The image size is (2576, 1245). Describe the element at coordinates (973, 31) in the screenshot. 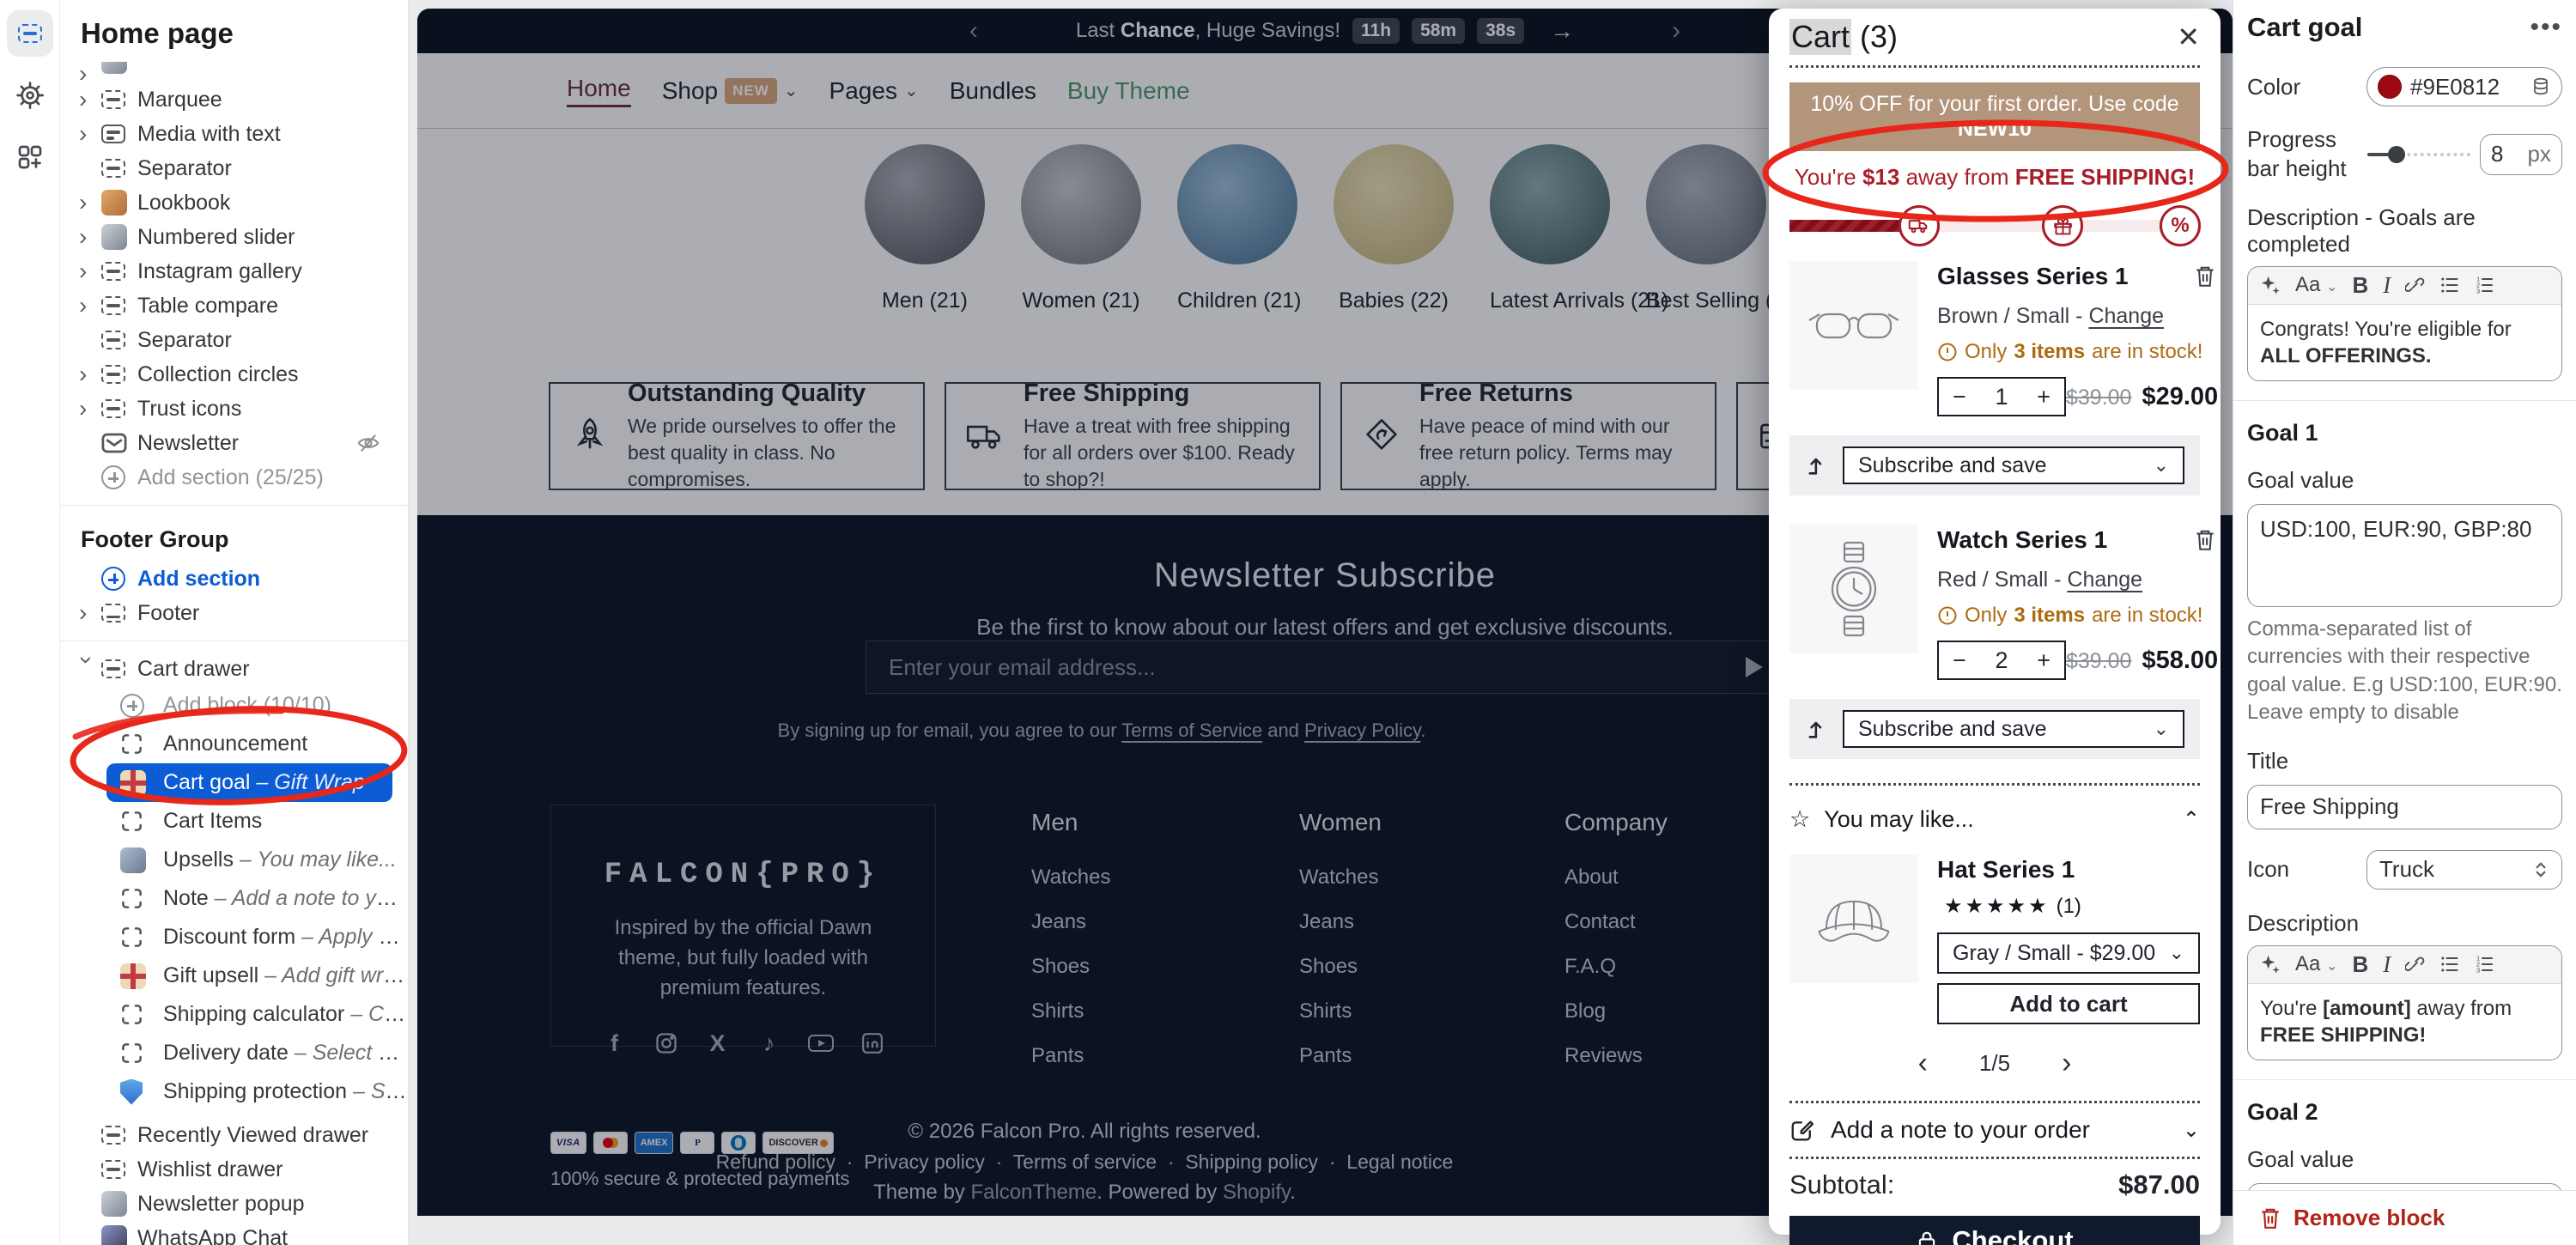

I see `carousel-prev-icon: ‹` at that location.